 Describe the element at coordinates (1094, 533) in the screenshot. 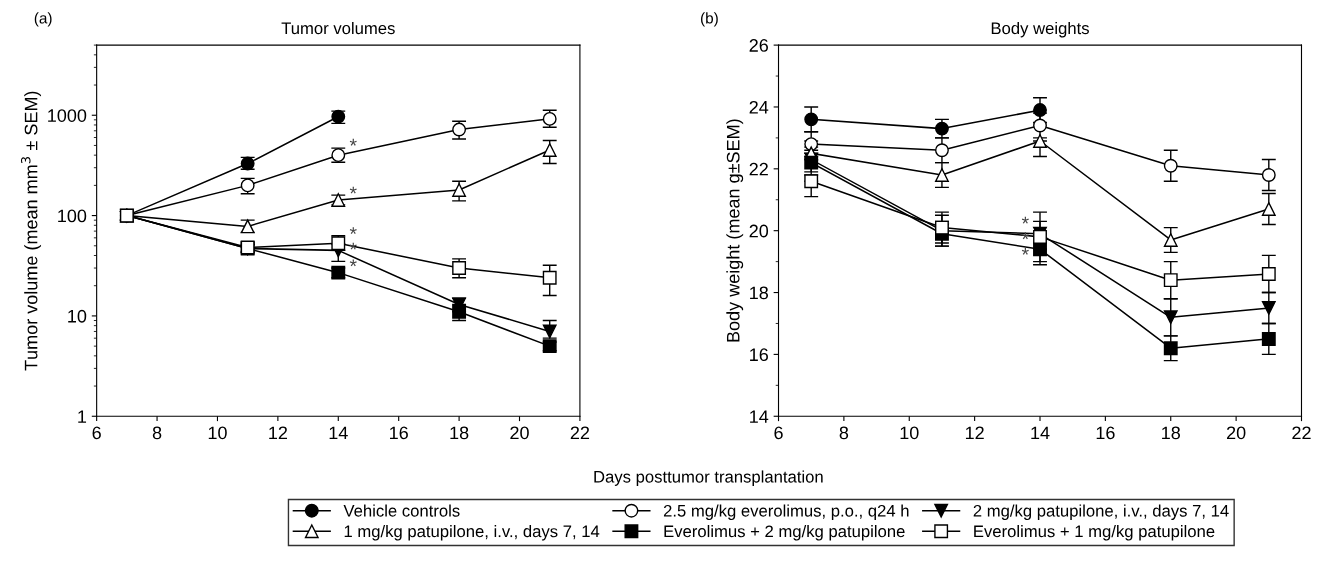

I see `legend-label: Everolimus + 1 mg/kg patupilone` at that location.